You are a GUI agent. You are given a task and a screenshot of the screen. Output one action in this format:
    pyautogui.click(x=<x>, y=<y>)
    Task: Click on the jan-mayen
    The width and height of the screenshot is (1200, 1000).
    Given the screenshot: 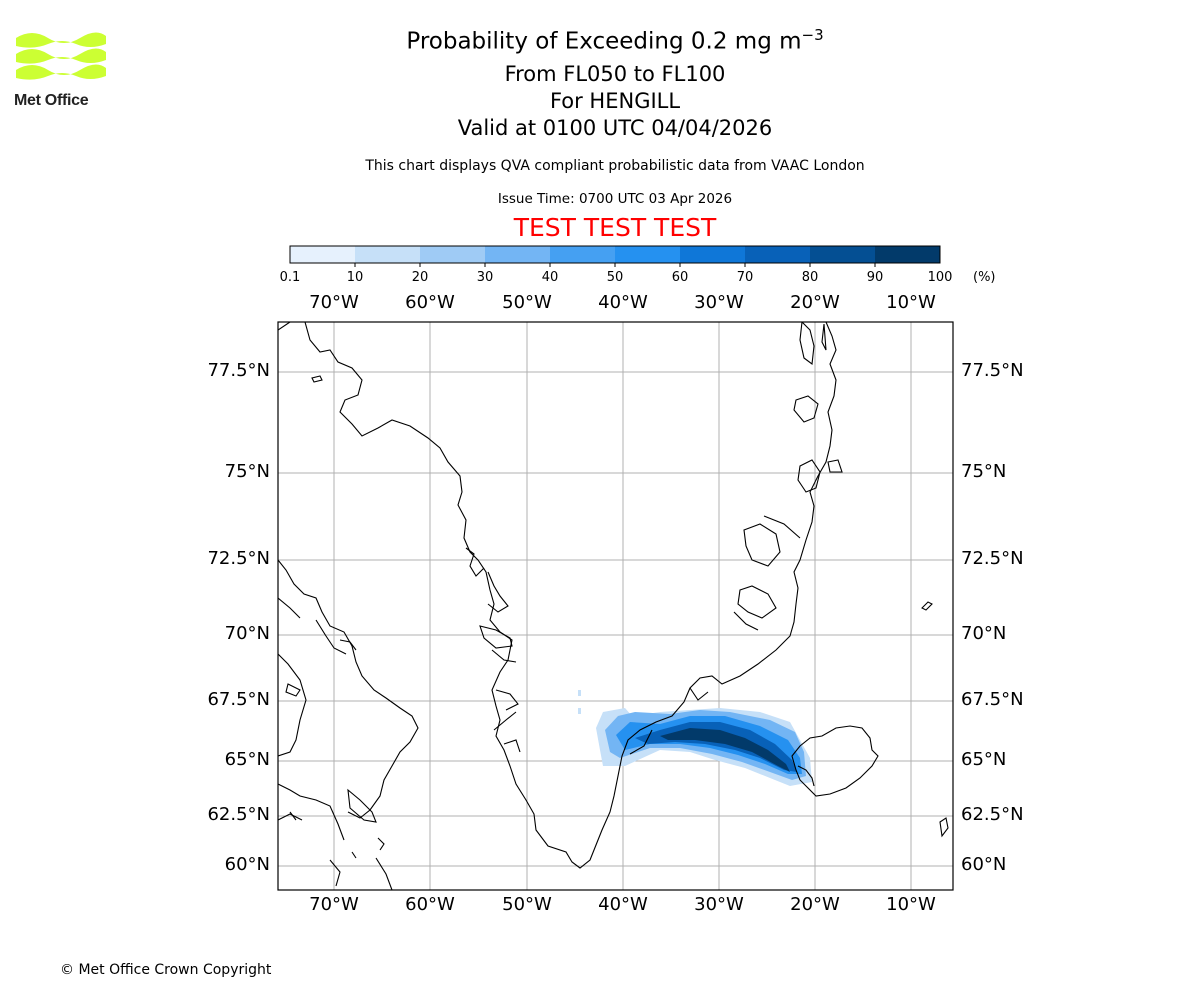 What is the action you would take?
    pyautogui.click(x=927, y=606)
    